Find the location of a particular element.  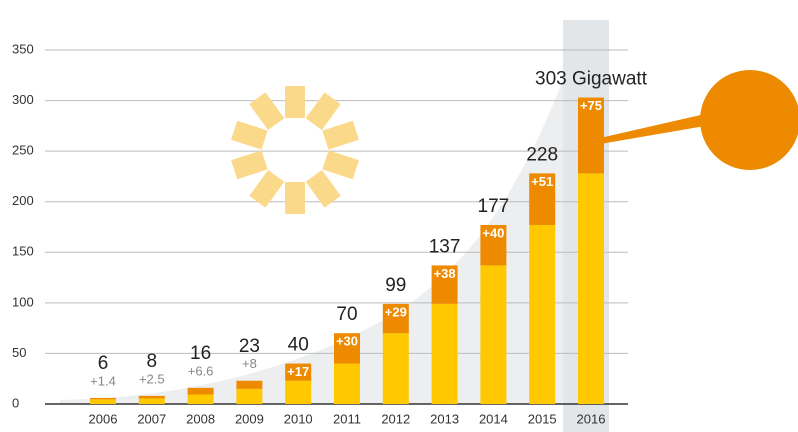

increment-label: +17 is located at coordinates (298, 371).